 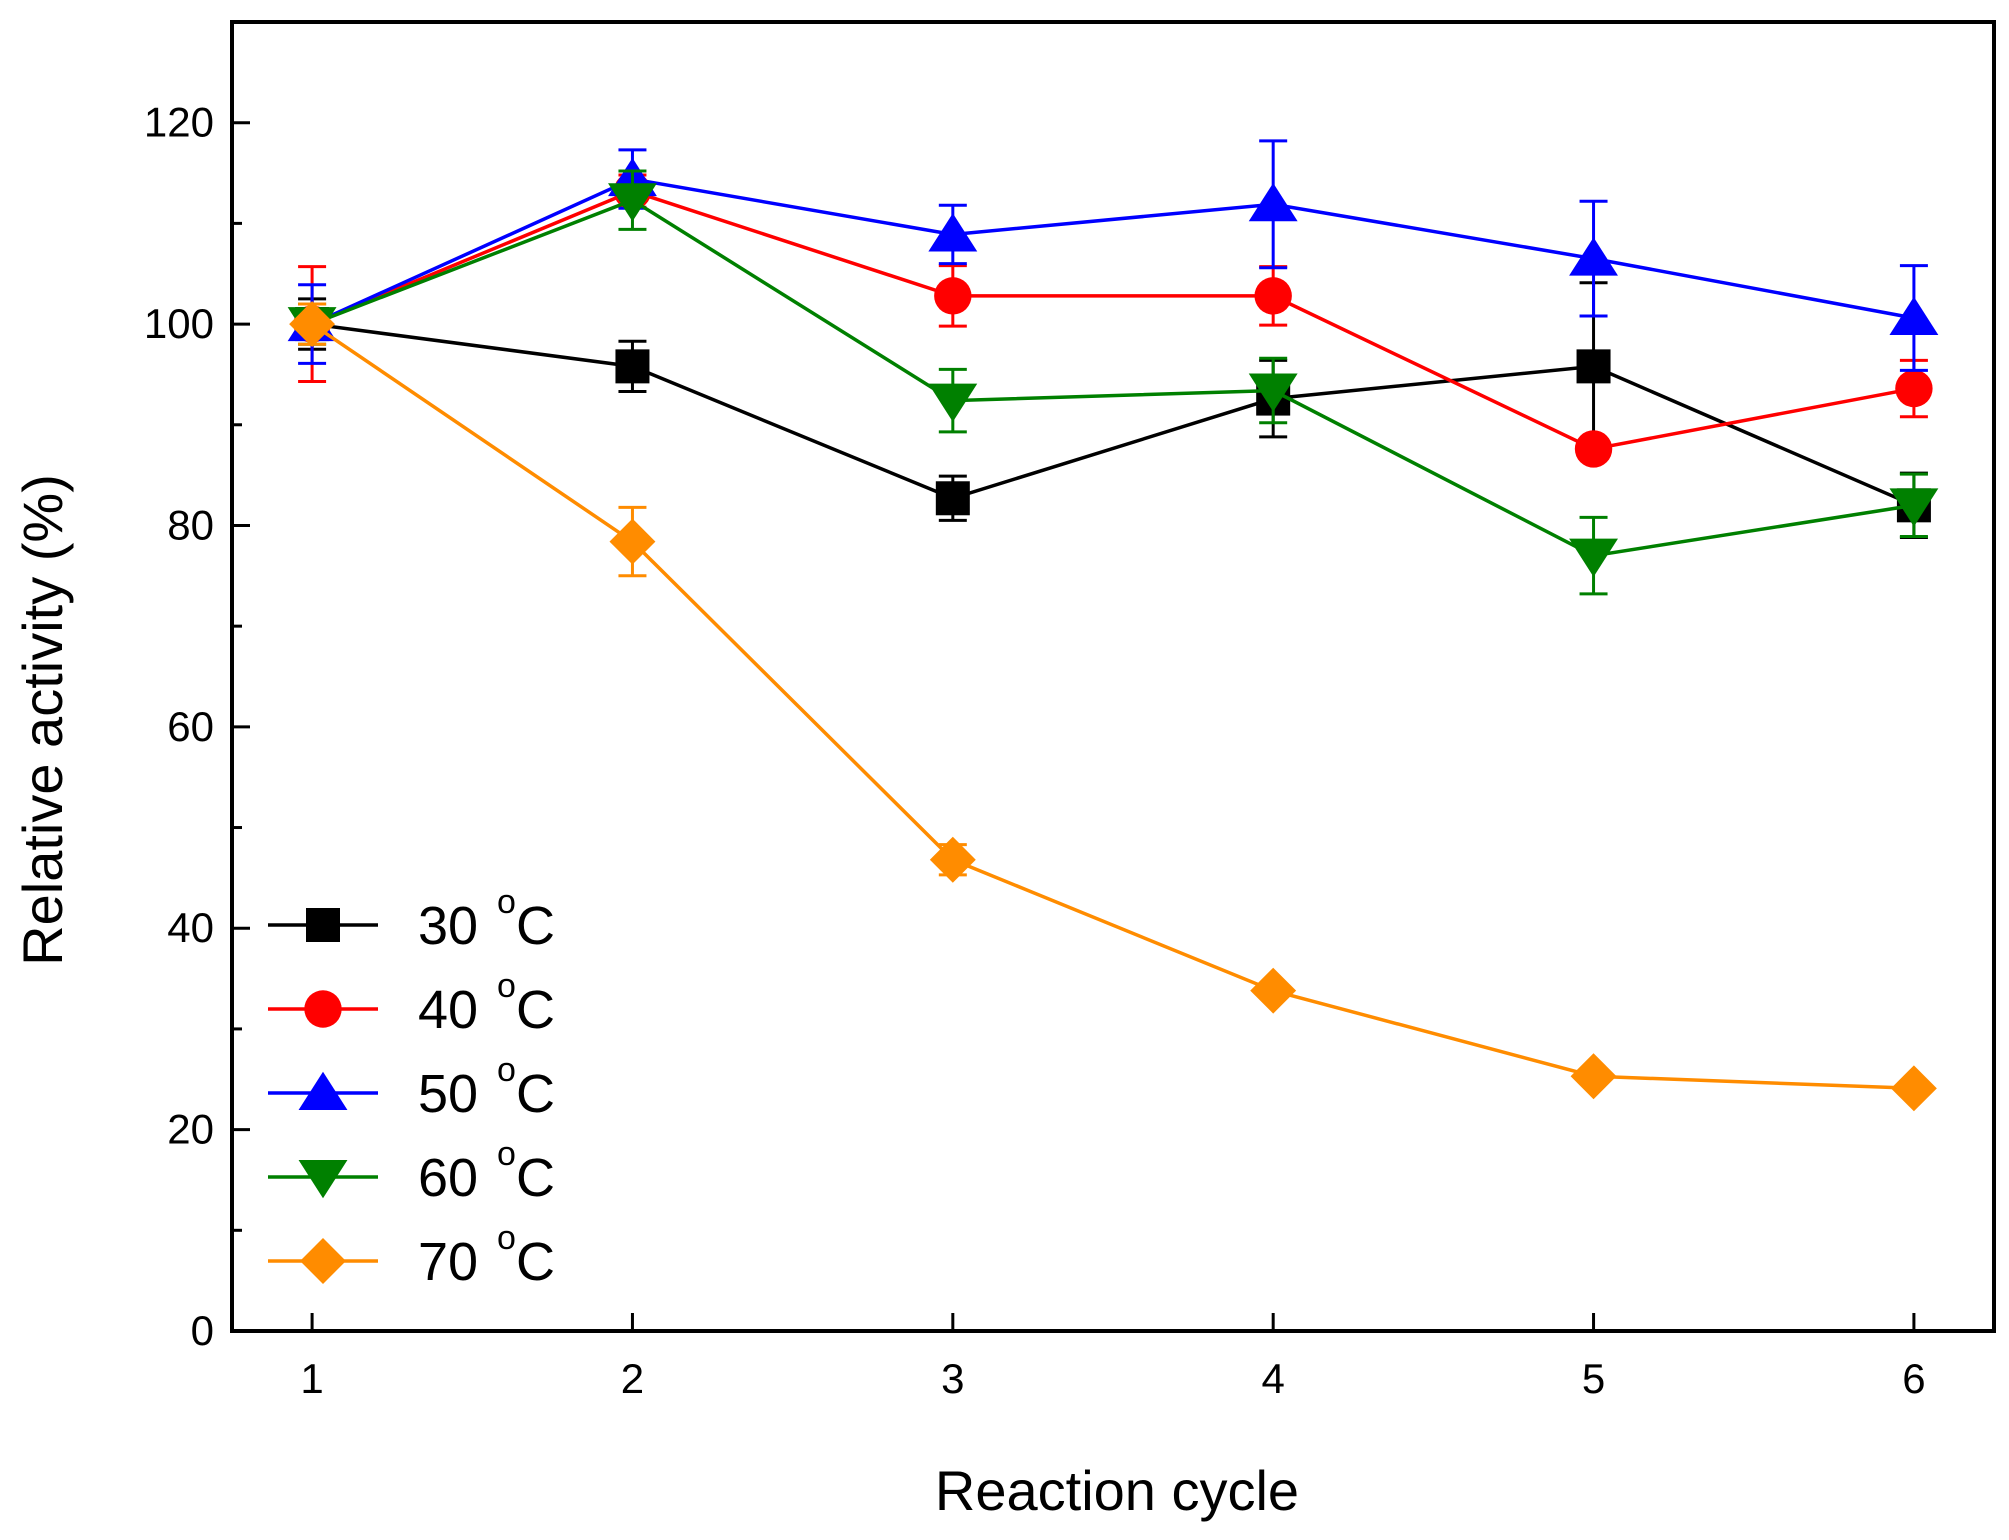 What do you see at coordinates (311, 1378) in the screenshot?
I see `x-tick-label: 1` at bounding box center [311, 1378].